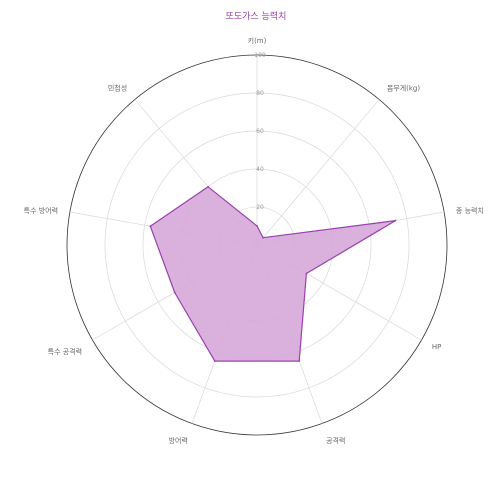 This screenshot has width=500, height=500. I want to click on axis-label-6: 특수 공격력, so click(65, 352).